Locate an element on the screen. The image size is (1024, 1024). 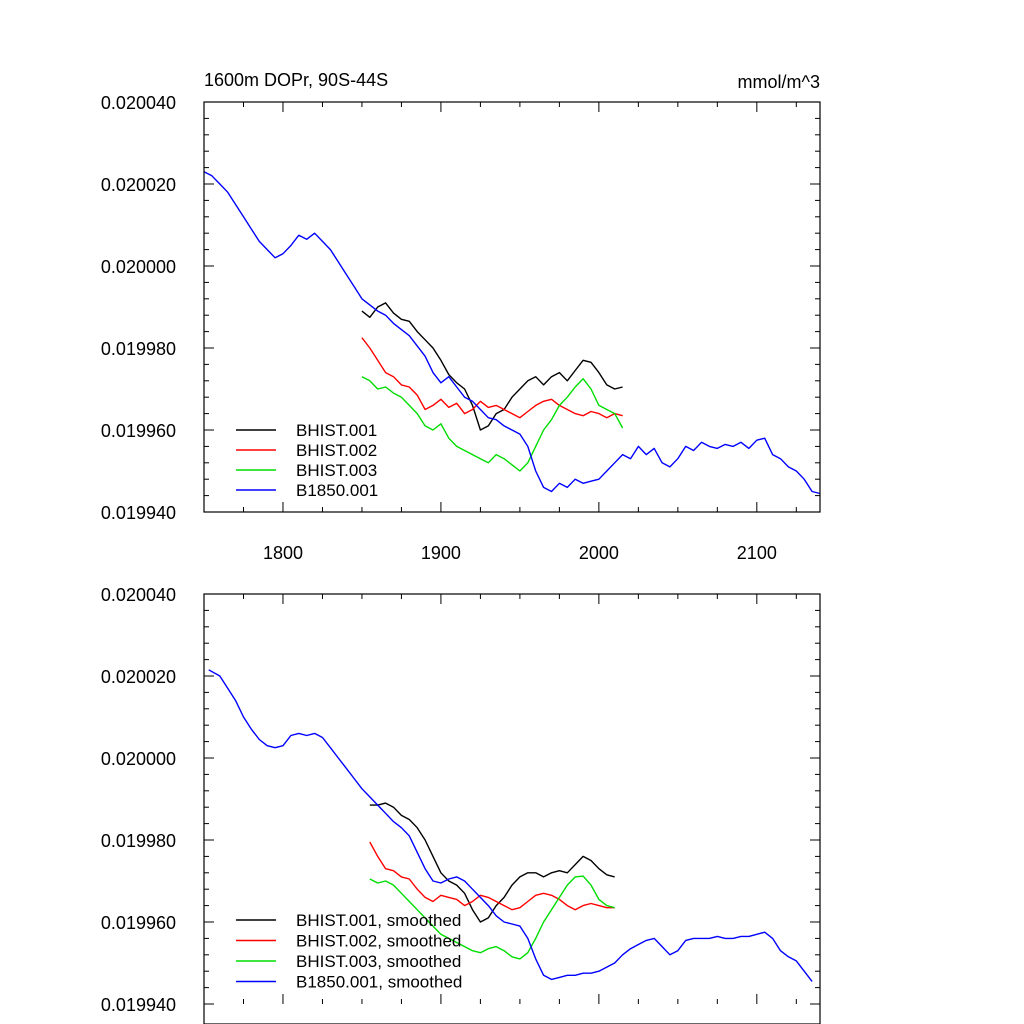
top-y-tick-label: 0.020040 is located at coordinates (138, 103).